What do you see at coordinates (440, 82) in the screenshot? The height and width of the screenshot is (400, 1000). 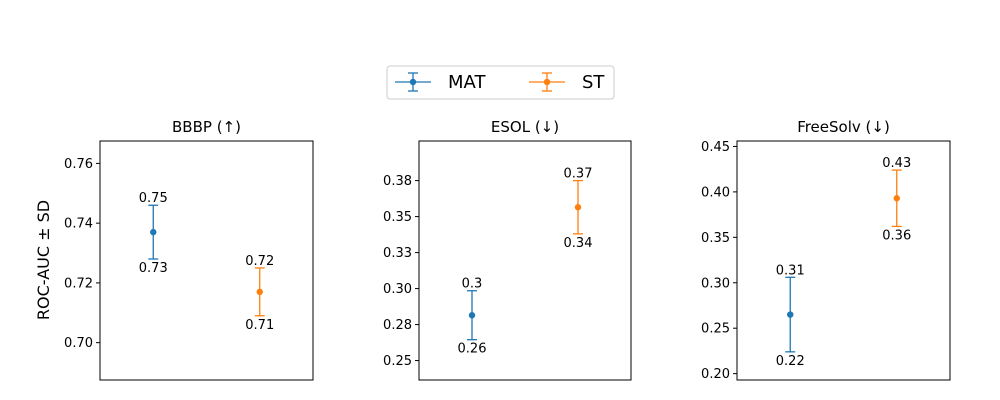 I see `legend-entry-mat: MAT` at bounding box center [440, 82].